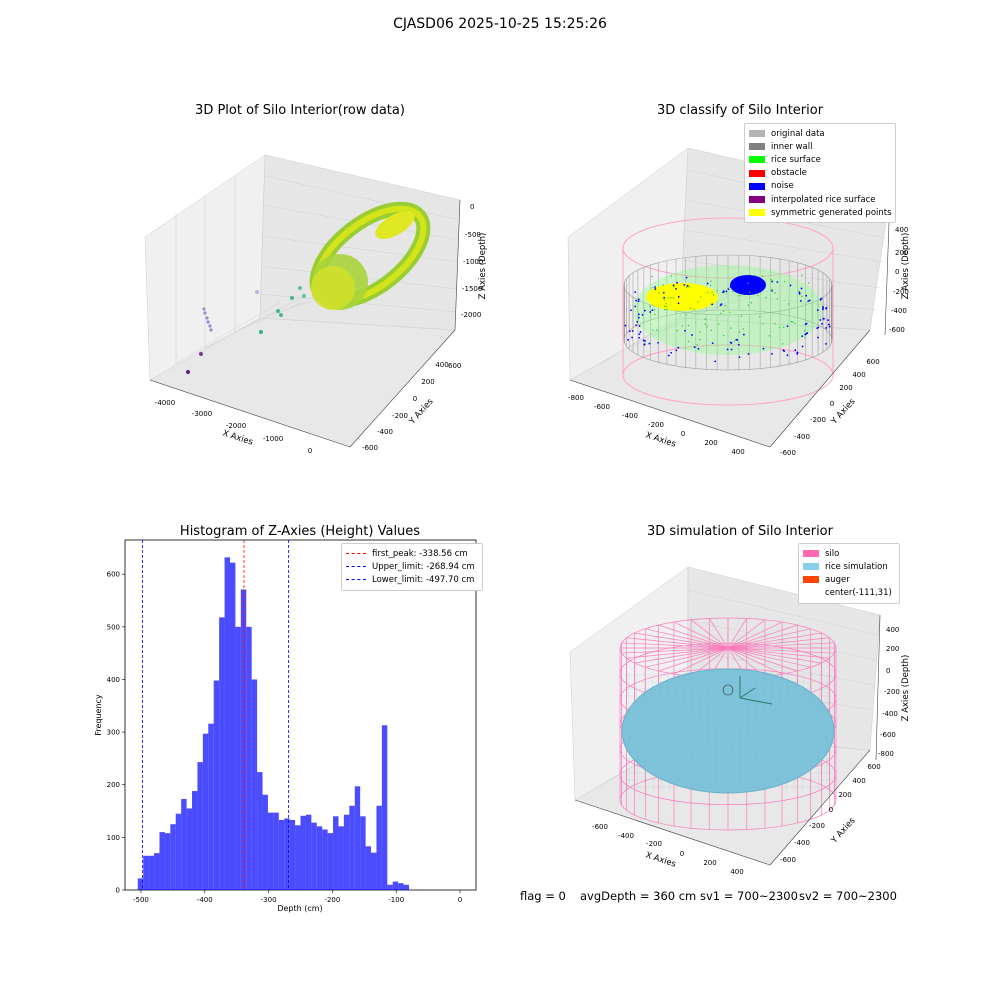 Image resolution: width=1000 pixels, height=1000 pixels. I want to click on legend-entry: obstacle, so click(820, 173).